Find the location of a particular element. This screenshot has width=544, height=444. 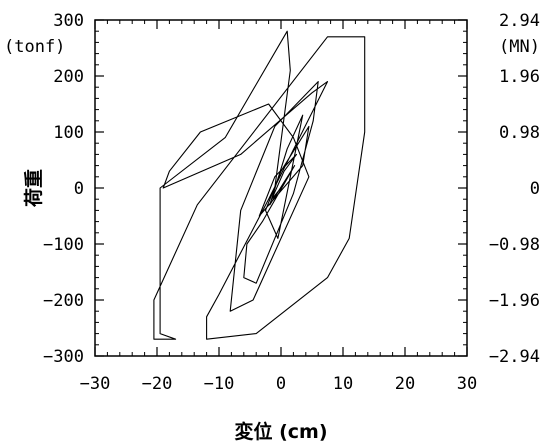

x-tick-label: 10 is located at coordinates (343, 384).